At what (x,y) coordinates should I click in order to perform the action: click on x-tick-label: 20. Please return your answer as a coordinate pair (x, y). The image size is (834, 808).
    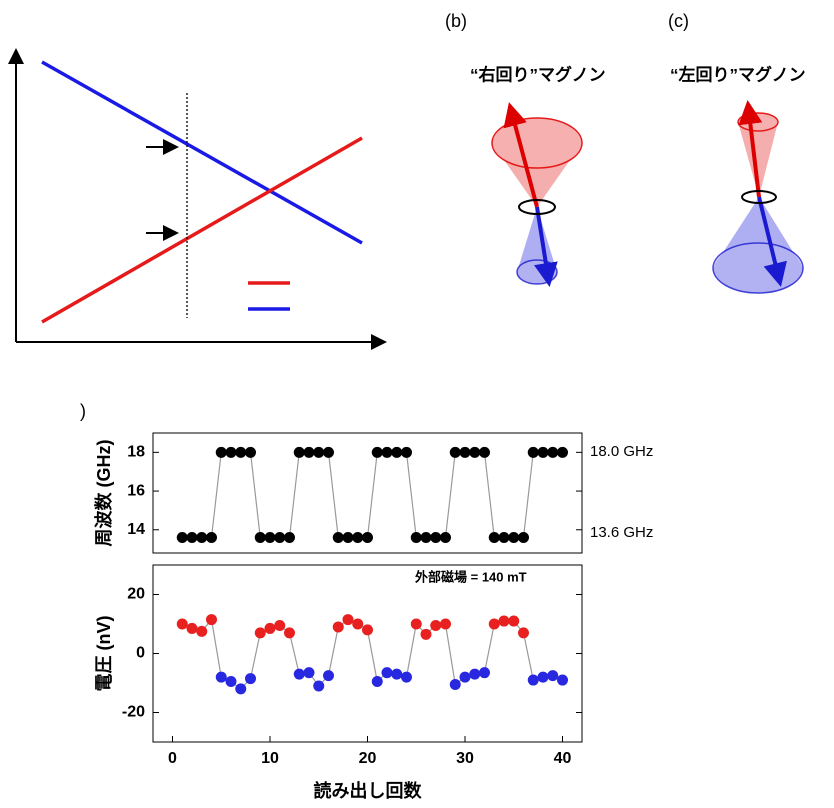
    Looking at the image, I should click on (368, 758).